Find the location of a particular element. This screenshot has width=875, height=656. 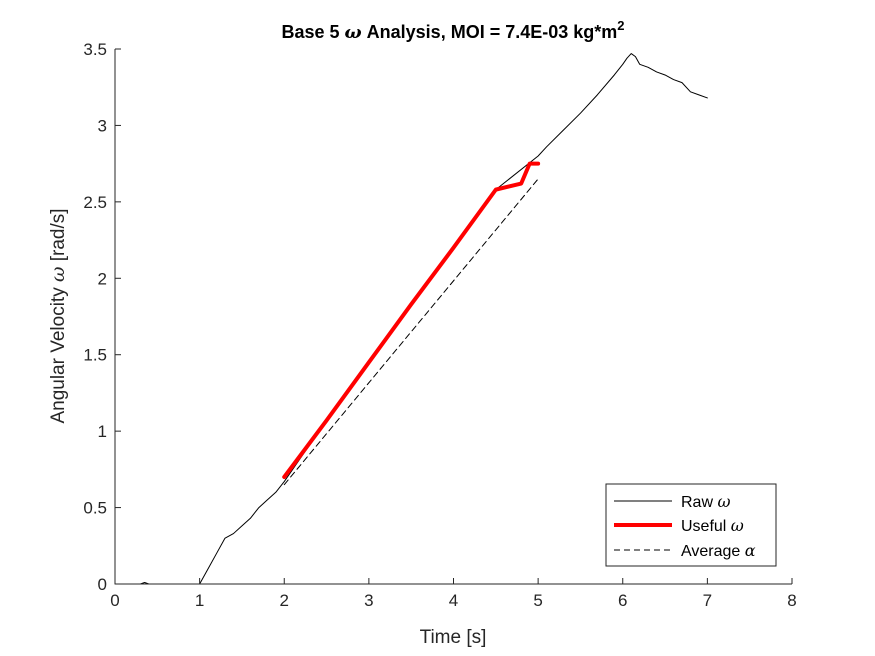

y-tick-label: 3 is located at coordinates (102, 125).